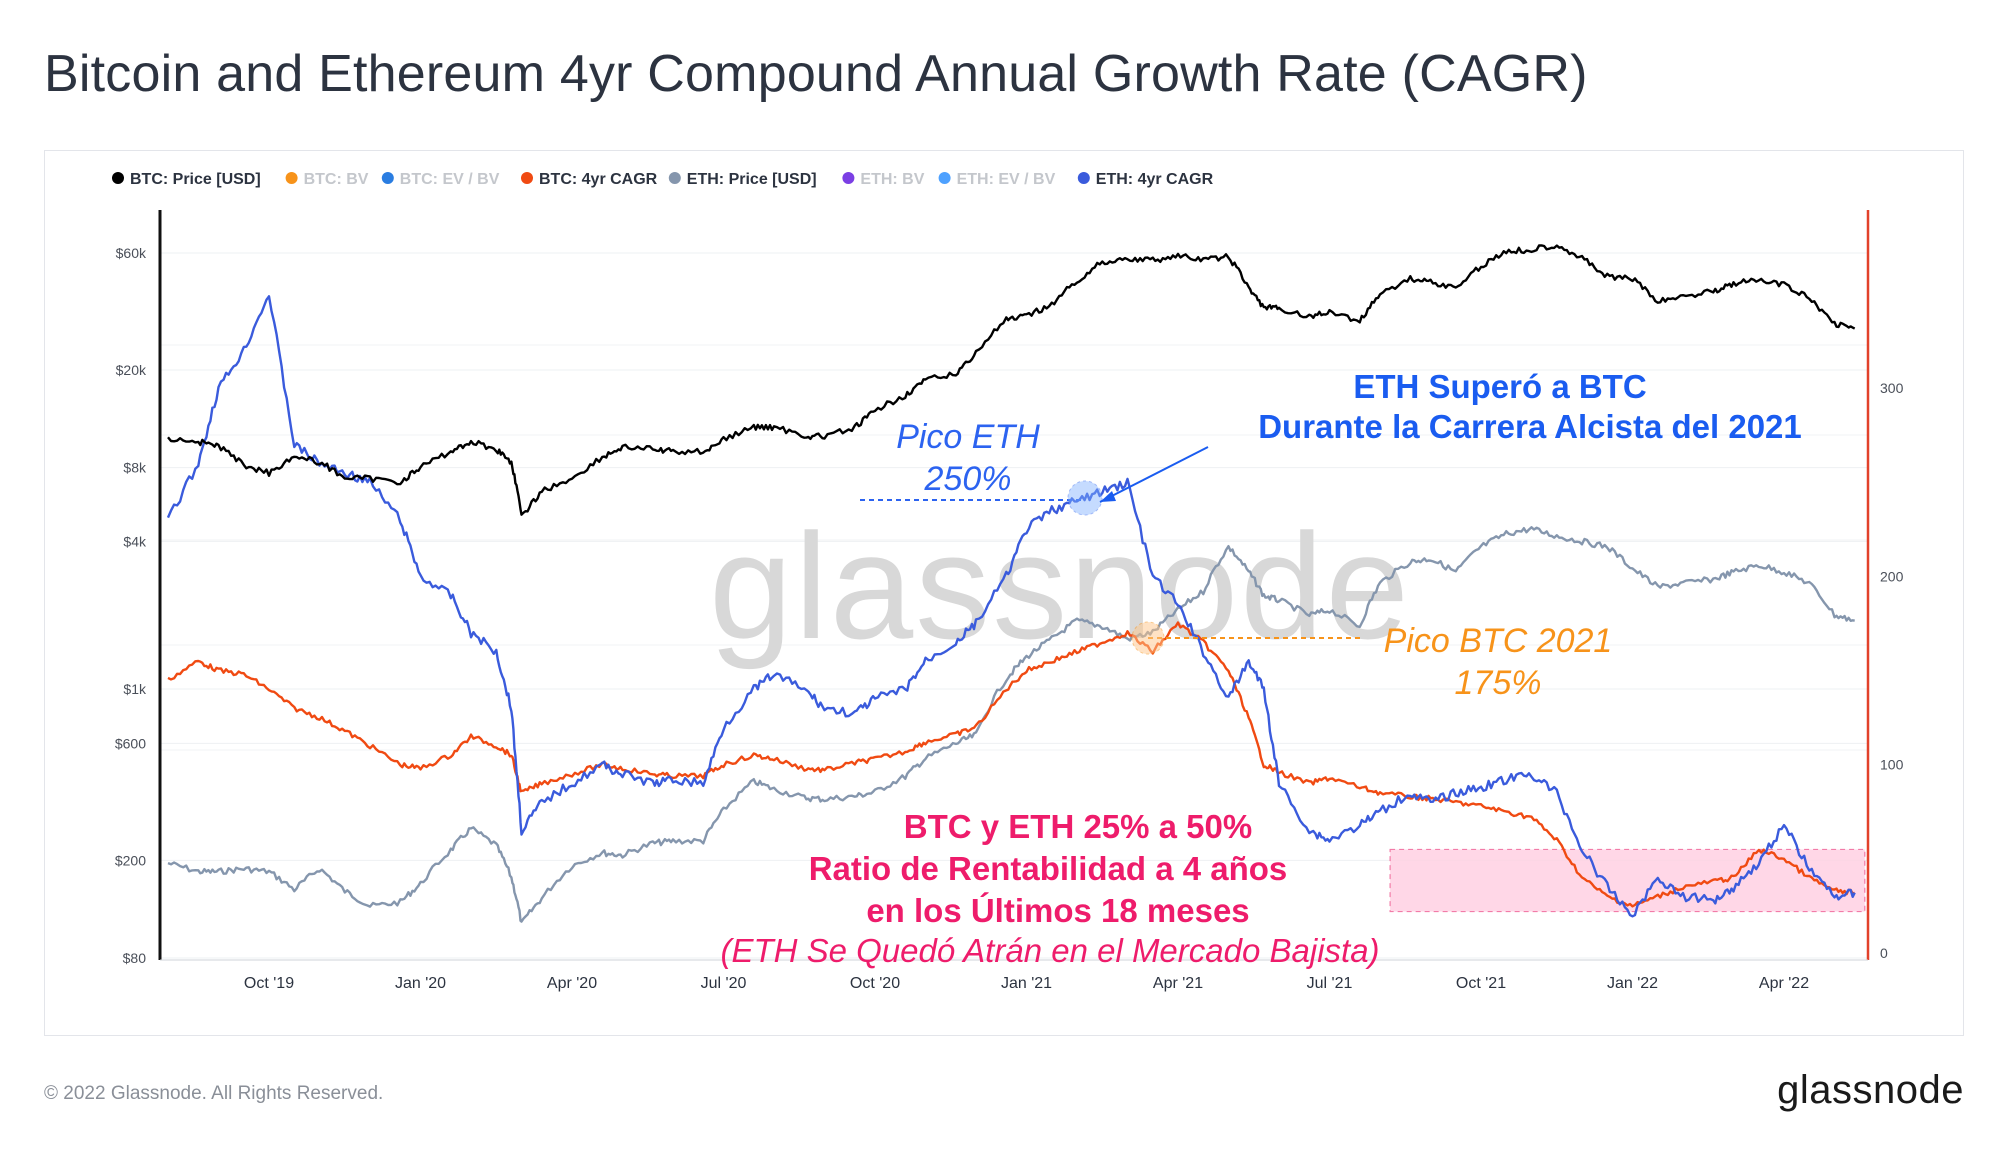 Image resolution: width=2000 pixels, height=1152 pixels. Describe the element at coordinates (1026, 983) in the screenshot. I see `x-tick-jan-21: Jan '21` at that location.